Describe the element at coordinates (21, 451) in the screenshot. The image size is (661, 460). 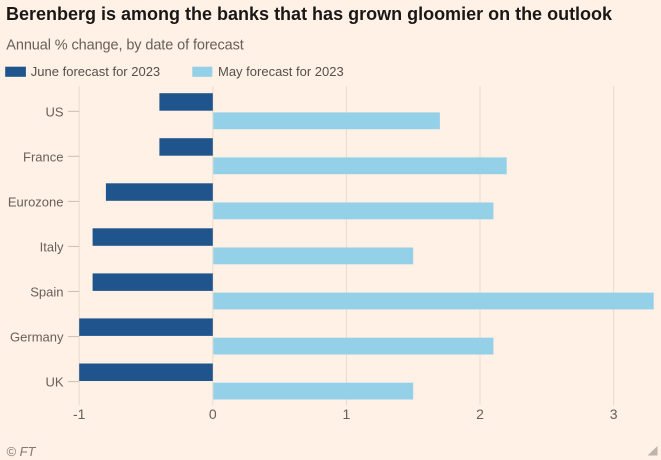
I see `svg-text: © FT` at that location.